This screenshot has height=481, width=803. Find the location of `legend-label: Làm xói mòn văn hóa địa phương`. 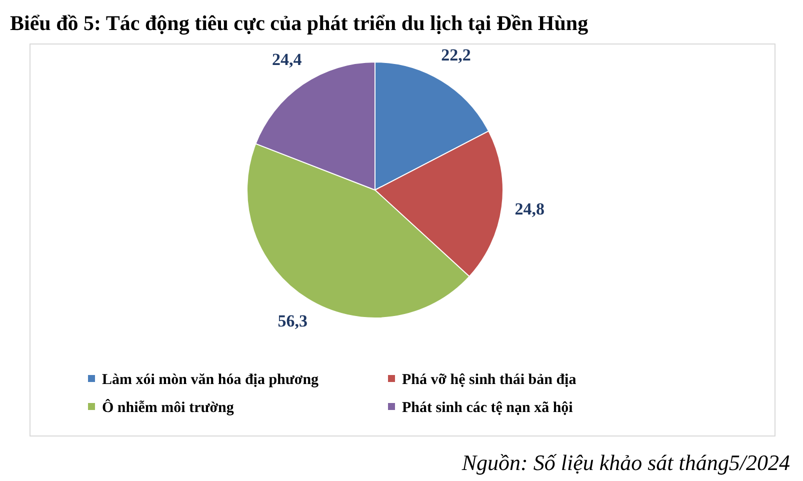

legend-label: Làm xói mòn văn hóa địa phương is located at coordinates (211, 380).